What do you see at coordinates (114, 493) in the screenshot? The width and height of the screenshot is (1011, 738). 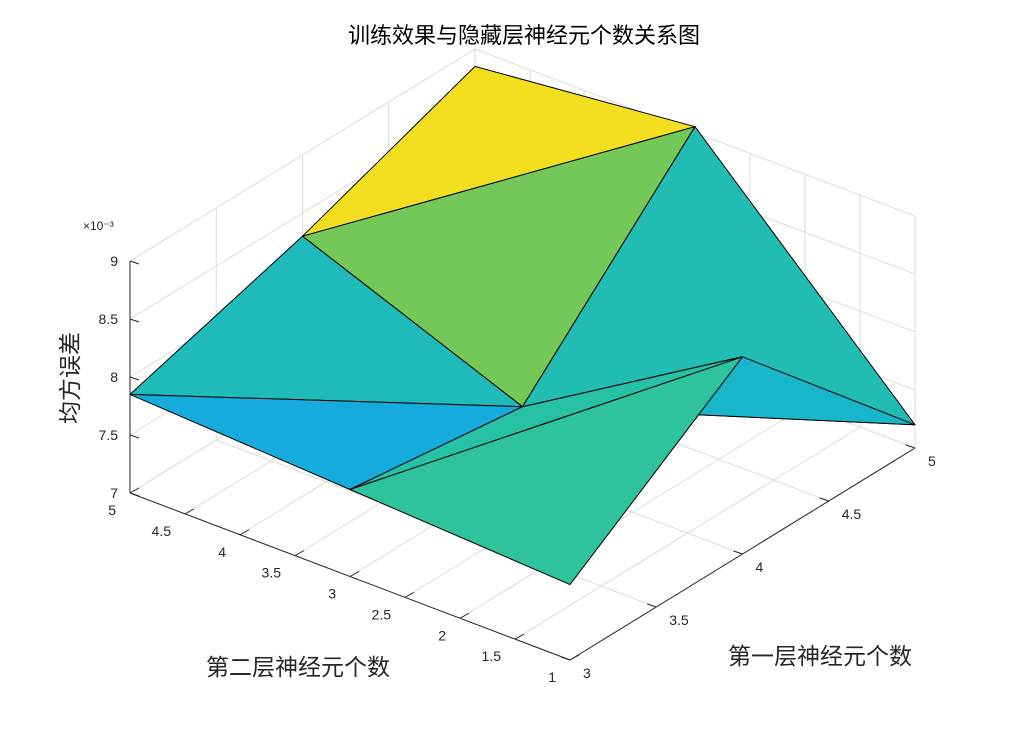 I see `z-tick-label: 7` at bounding box center [114, 493].